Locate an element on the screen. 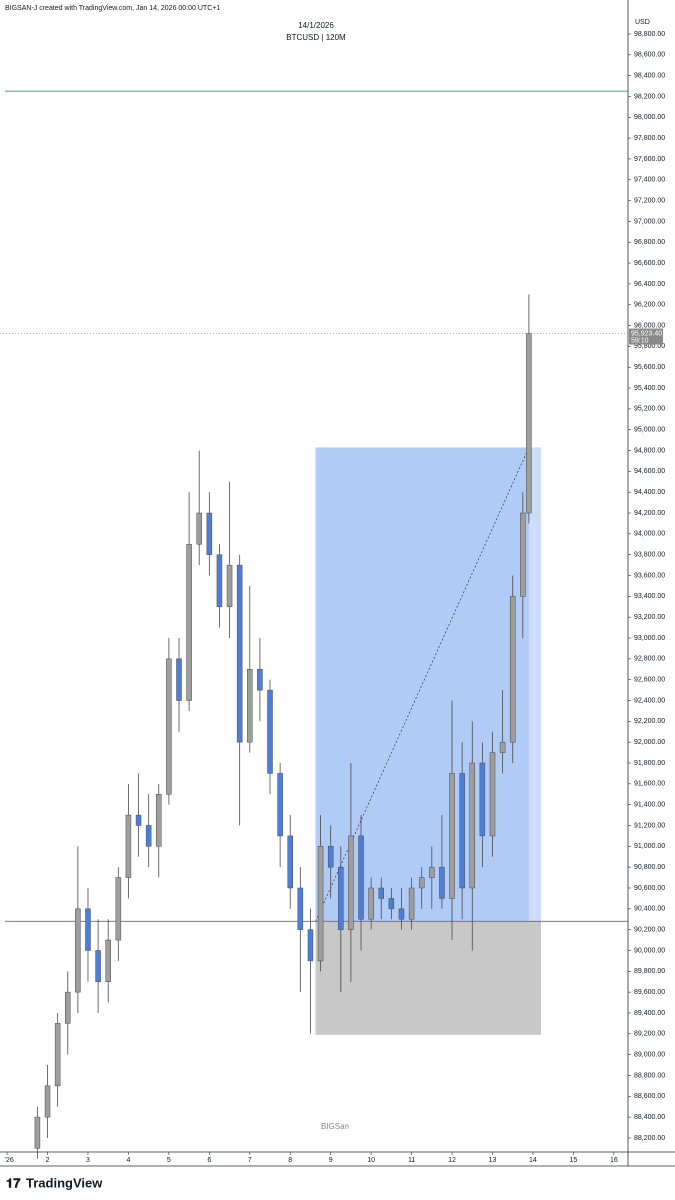  y-tick-label: 89,000.00 is located at coordinates (649, 1054).